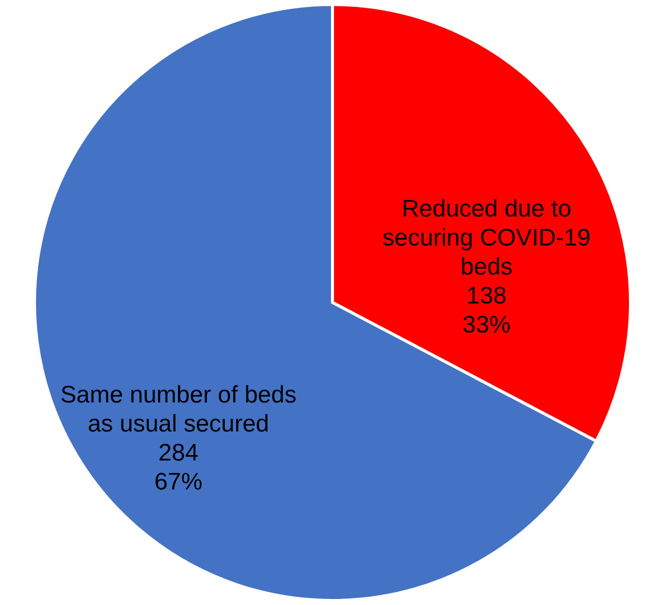 Image resolution: width=665 pixels, height=605 pixels. What do you see at coordinates (178, 468) in the screenshot?
I see `data-label: 284 67%` at bounding box center [178, 468].